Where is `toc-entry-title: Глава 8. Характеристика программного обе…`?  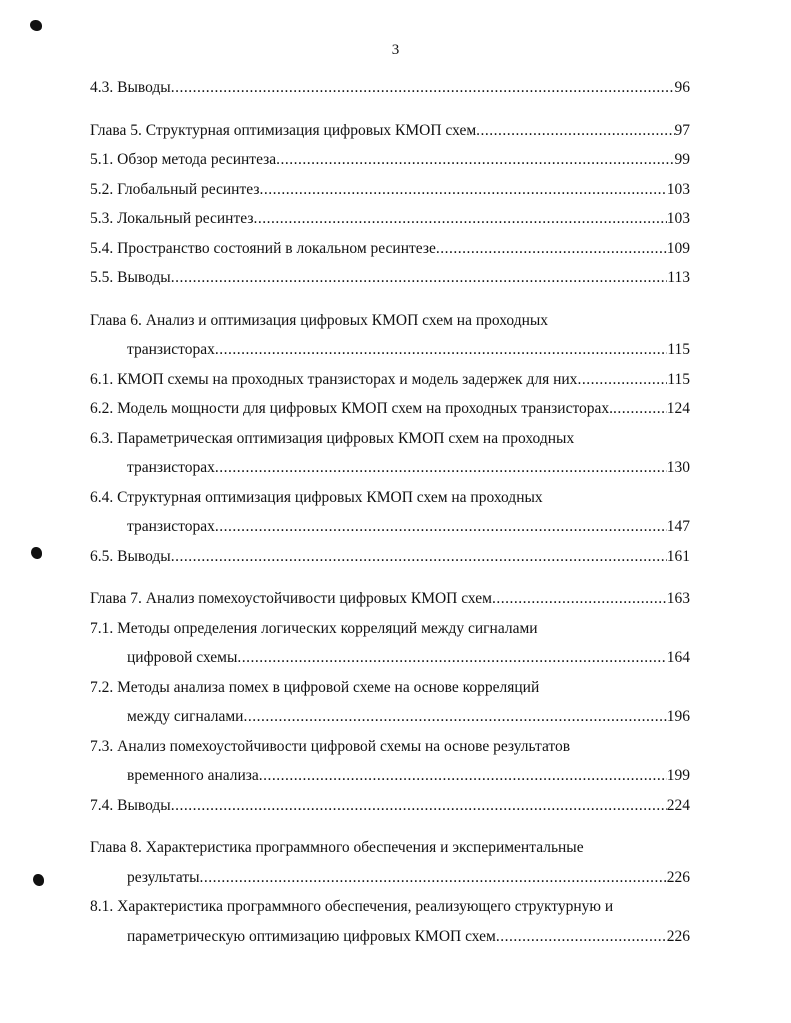 toc-entry-title: Глава 8. Характеристика программного обе… is located at coordinates (337, 847).